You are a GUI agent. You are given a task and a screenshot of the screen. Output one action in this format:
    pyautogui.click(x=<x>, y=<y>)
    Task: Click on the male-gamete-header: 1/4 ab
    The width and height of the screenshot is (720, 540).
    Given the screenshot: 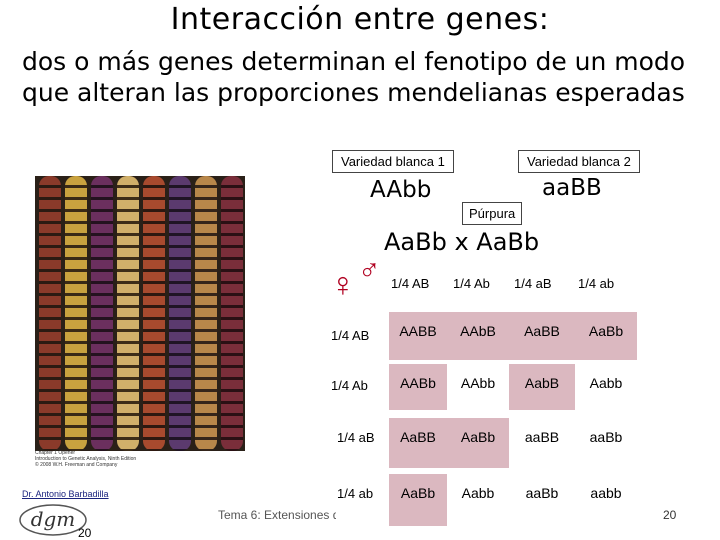 What is the action you would take?
    pyautogui.click(x=596, y=283)
    